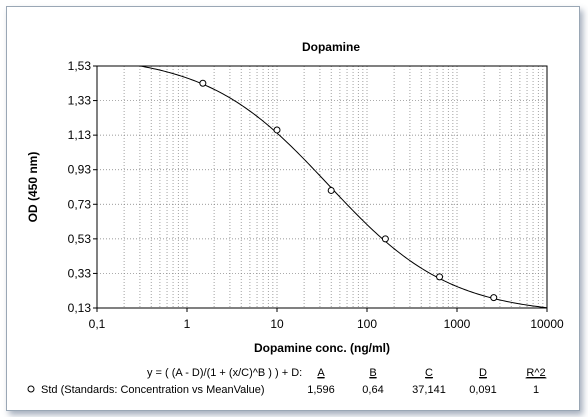  What do you see at coordinates (429, 373) in the screenshot?
I see `legend-header: C` at bounding box center [429, 373].